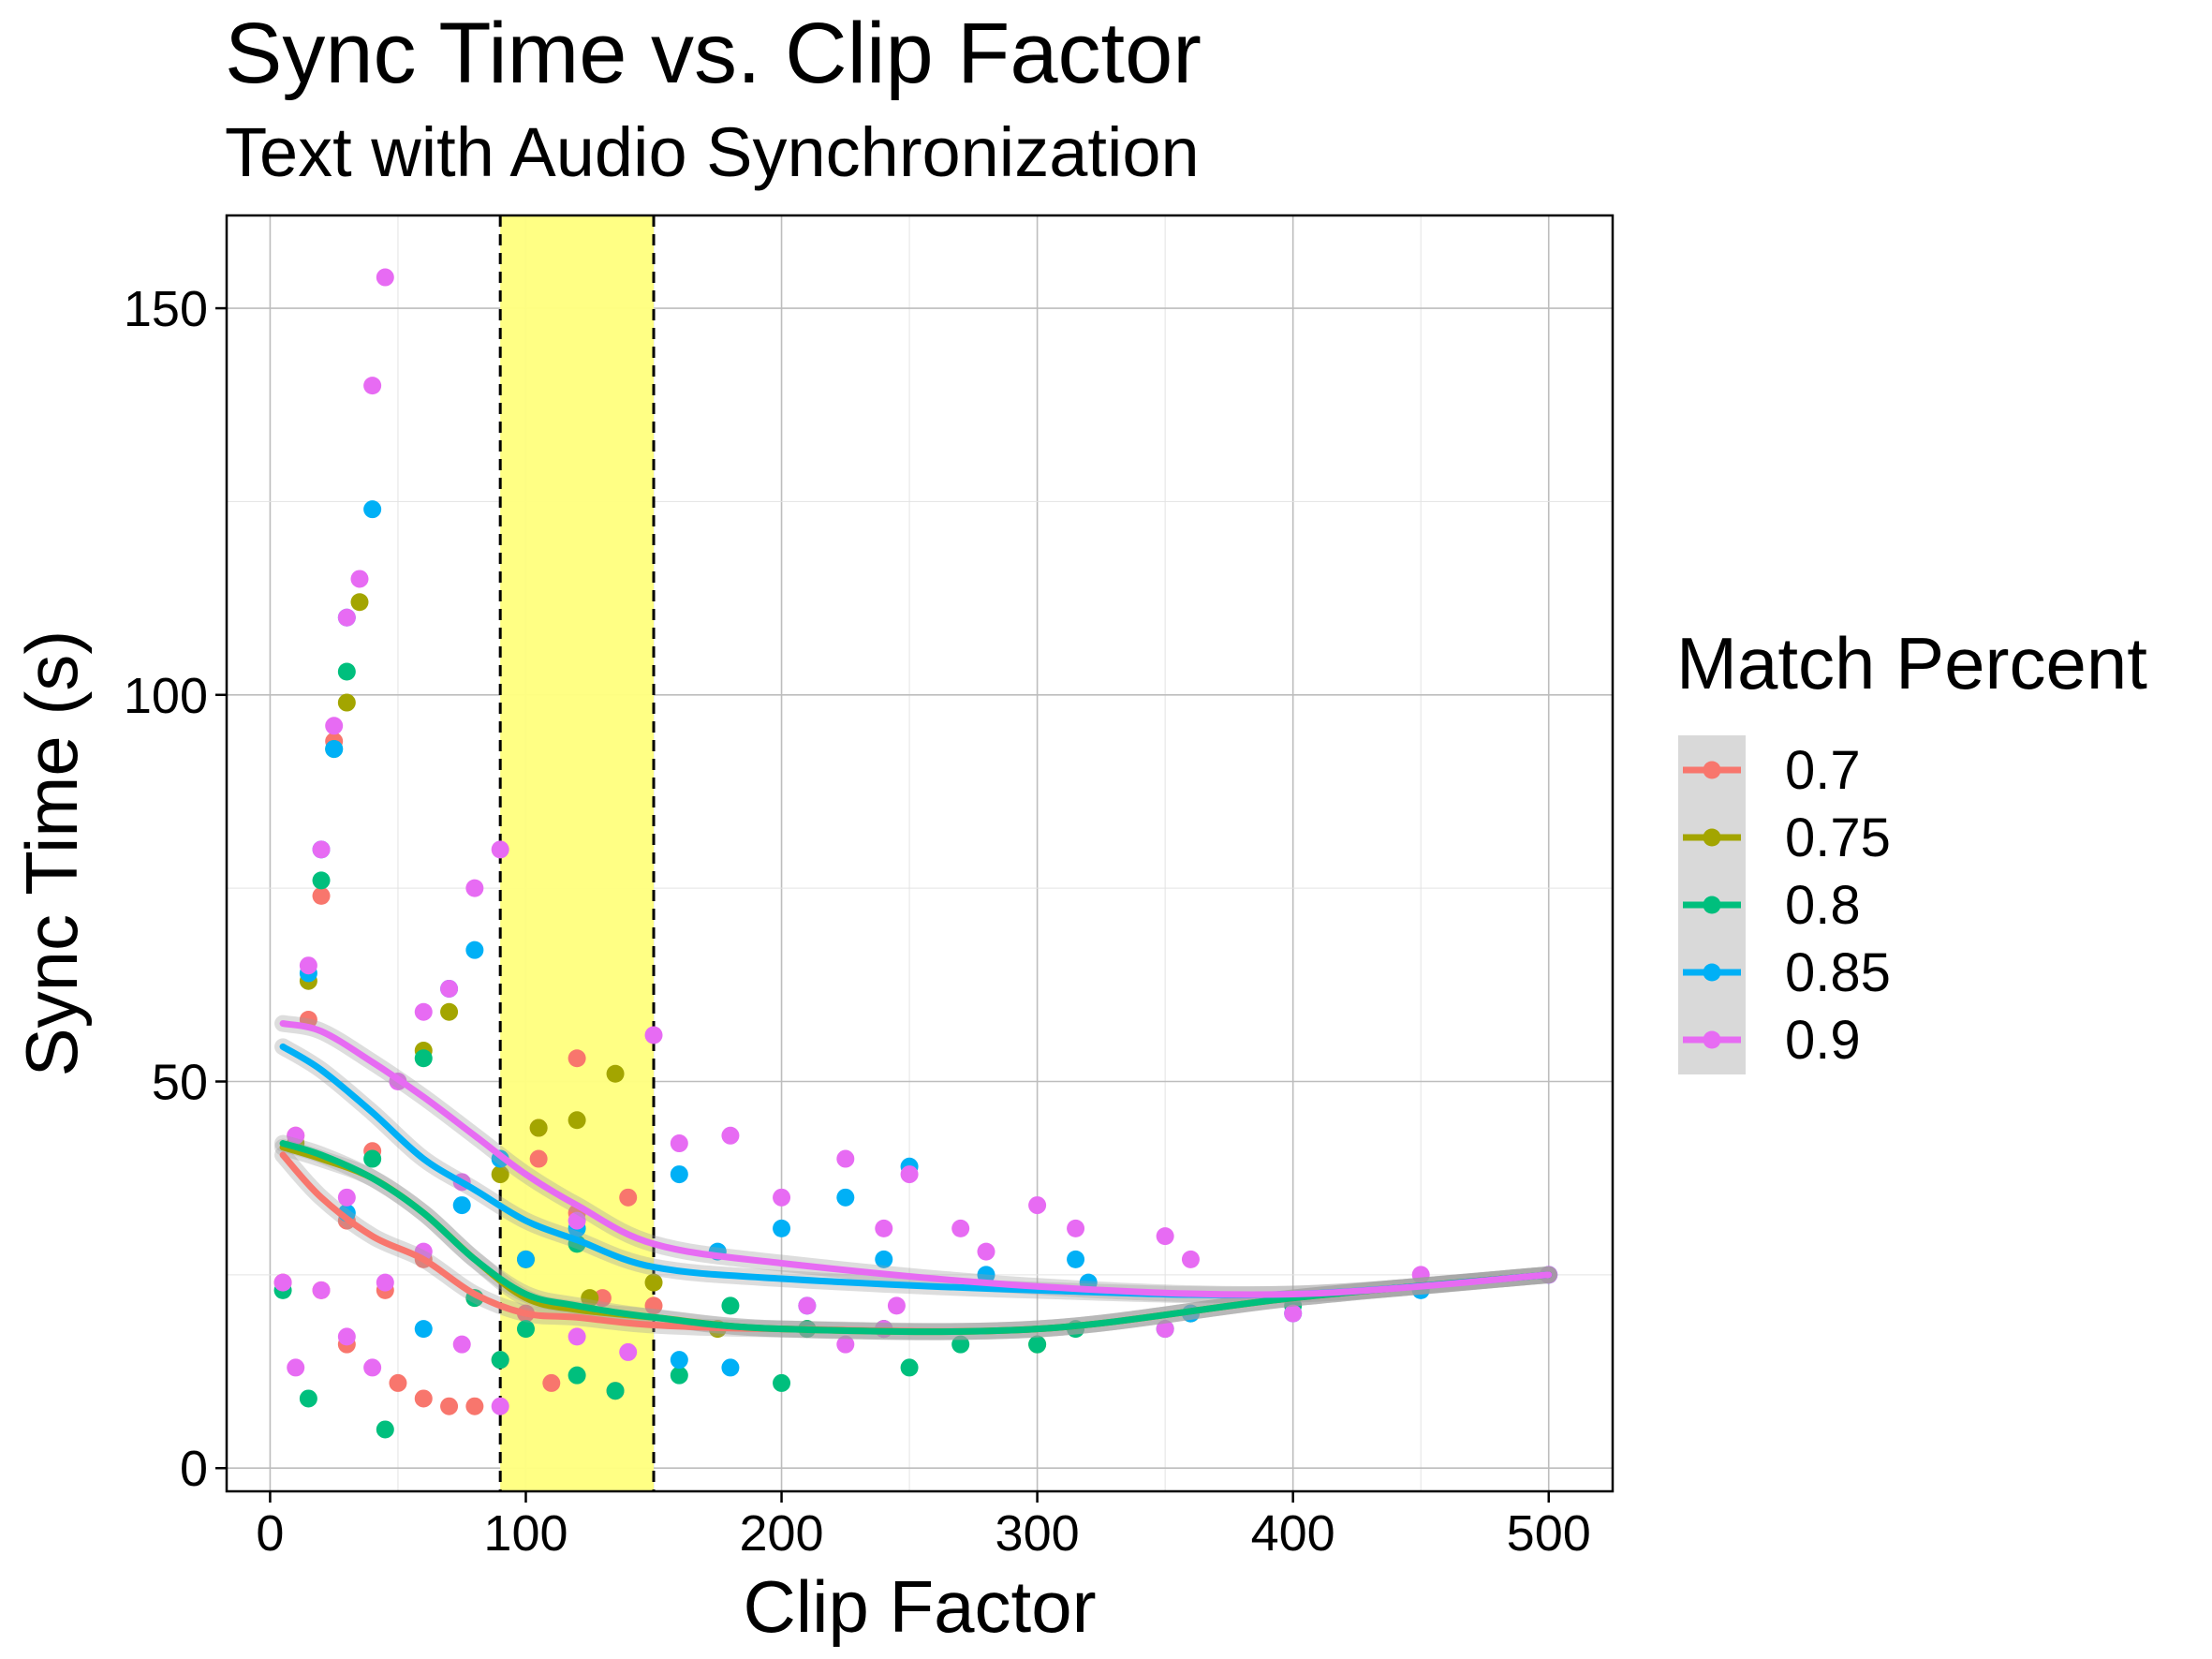  Describe the element at coordinates (713, 152) in the screenshot. I see `chart-subtitle: Text with Audio Synchronization` at that location.